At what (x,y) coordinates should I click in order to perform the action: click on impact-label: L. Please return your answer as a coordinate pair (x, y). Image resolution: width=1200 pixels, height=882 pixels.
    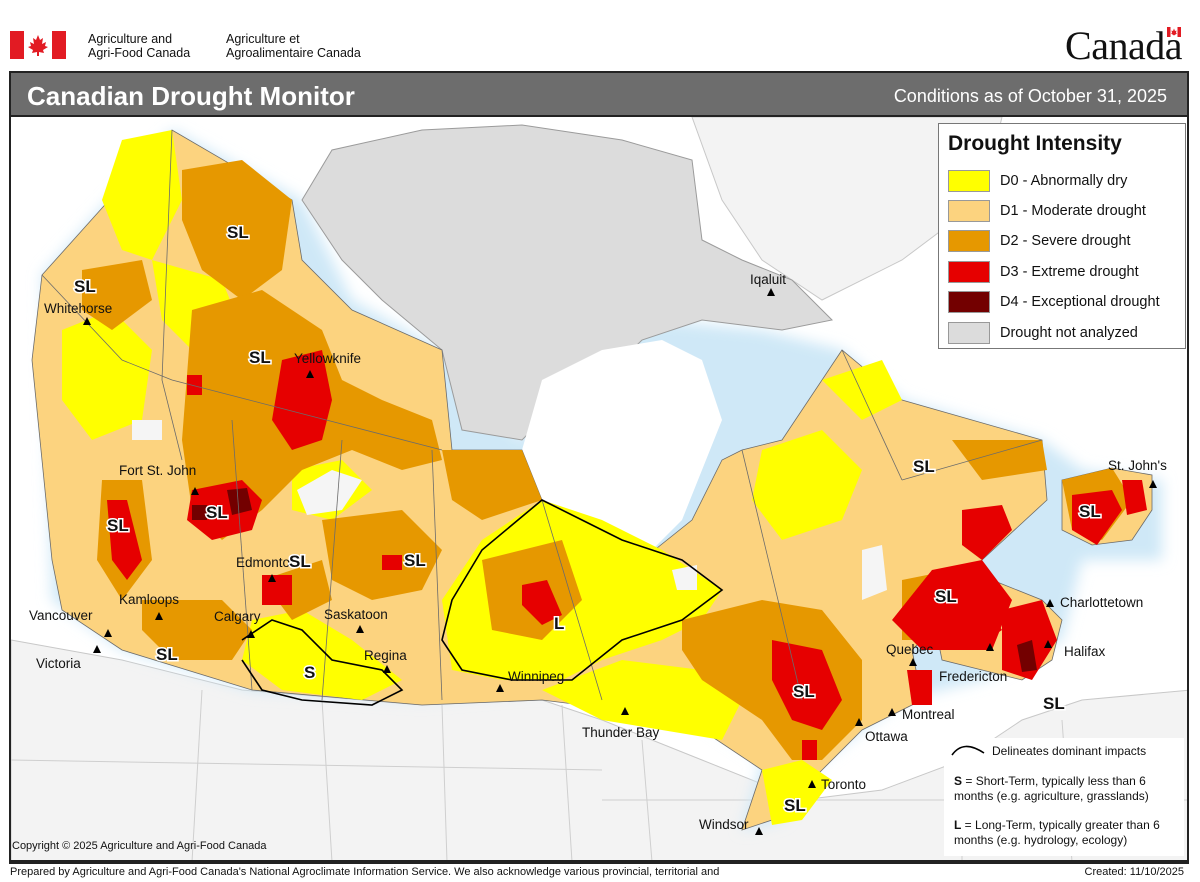
    Looking at the image, I should click on (559, 623).